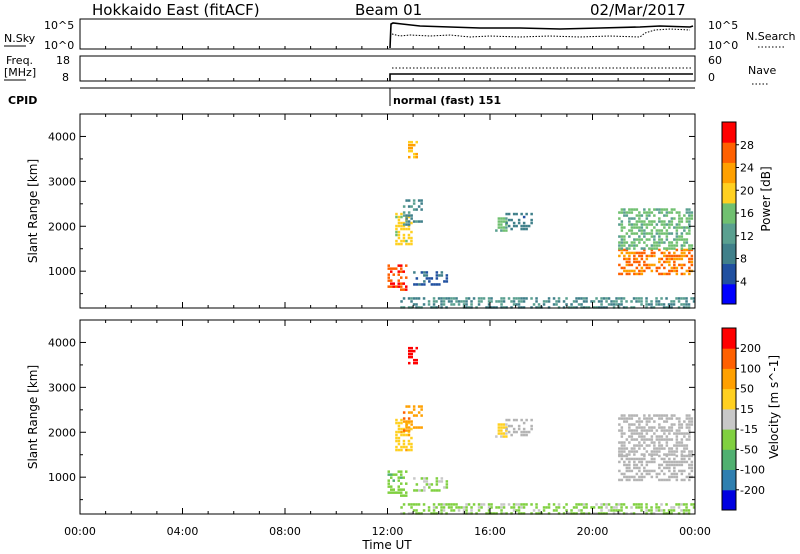  I want to click on velocity-colorbar-swatch, so click(729, 459).